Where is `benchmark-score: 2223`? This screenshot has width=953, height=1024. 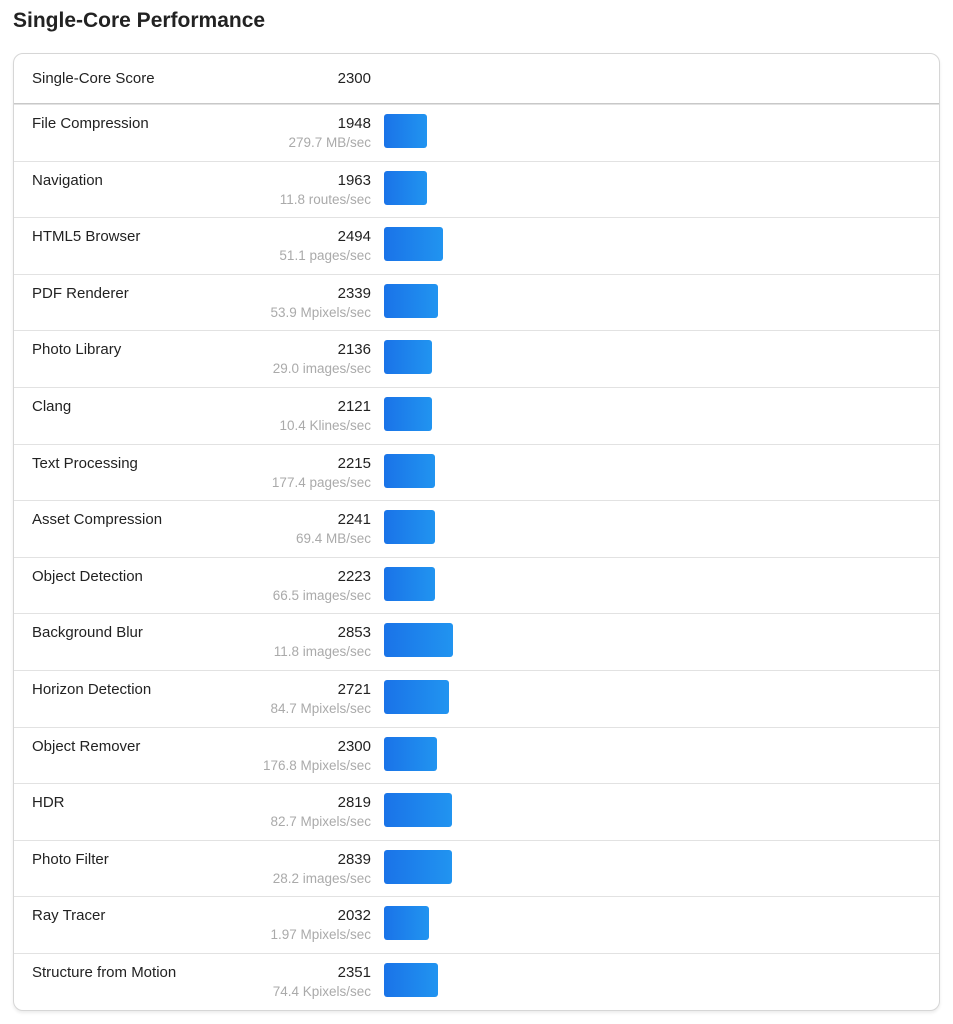
benchmark-score: 2223 is located at coordinates (354, 576).